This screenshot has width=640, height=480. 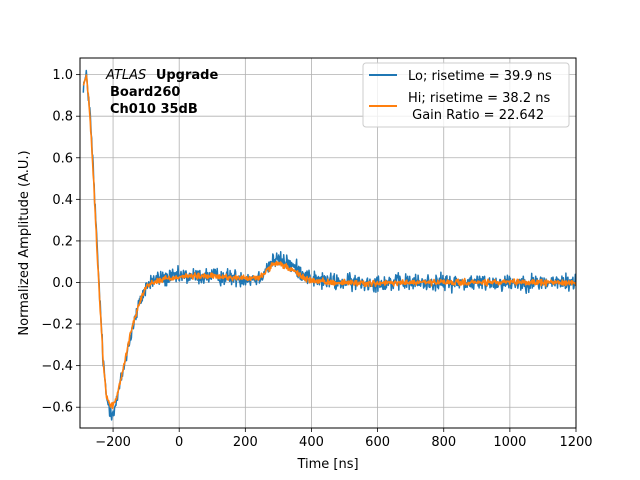 What do you see at coordinates (57, 325) in the screenshot?
I see `y-tick-label: −0.2` at bounding box center [57, 325].